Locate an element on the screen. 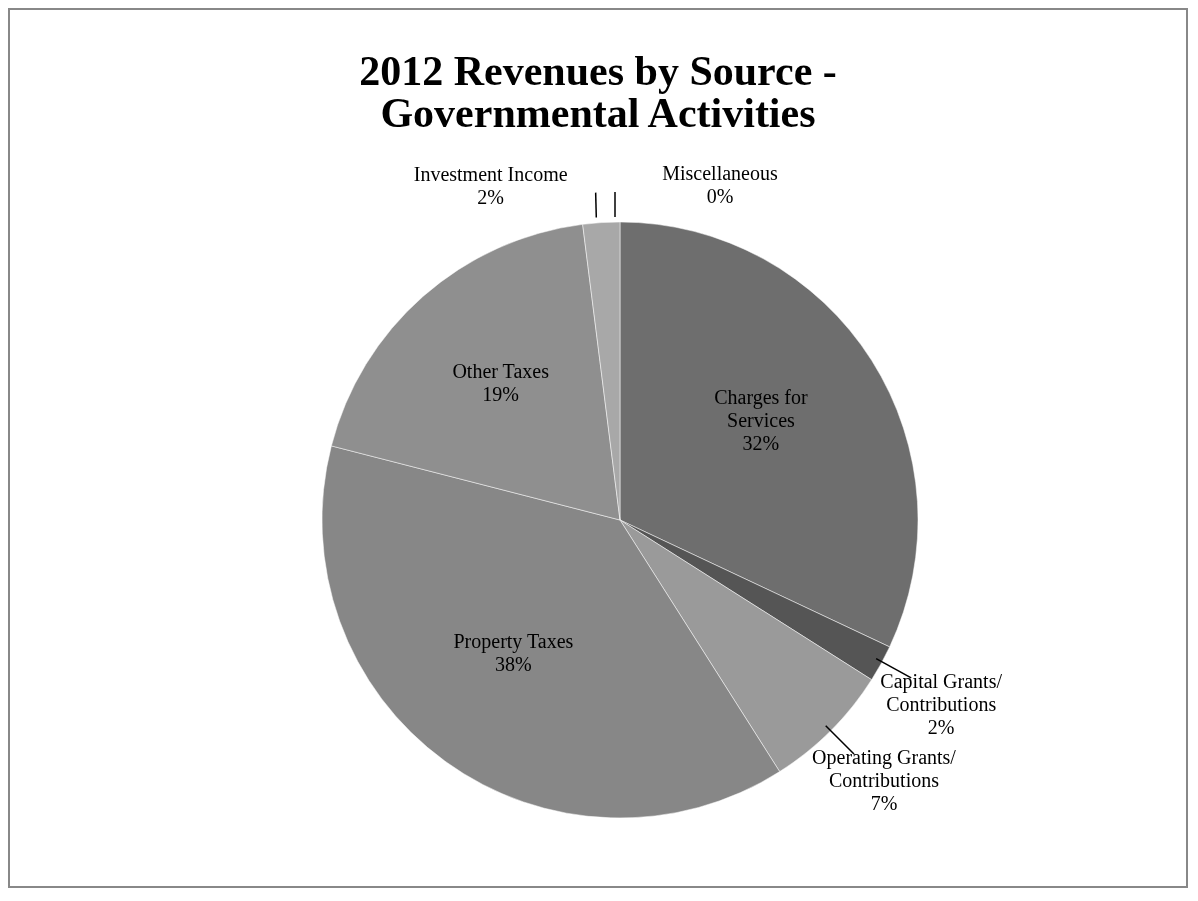 The width and height of the screenshot is (1198, 901). data-label: 7% is located at coordinates (884, 803).